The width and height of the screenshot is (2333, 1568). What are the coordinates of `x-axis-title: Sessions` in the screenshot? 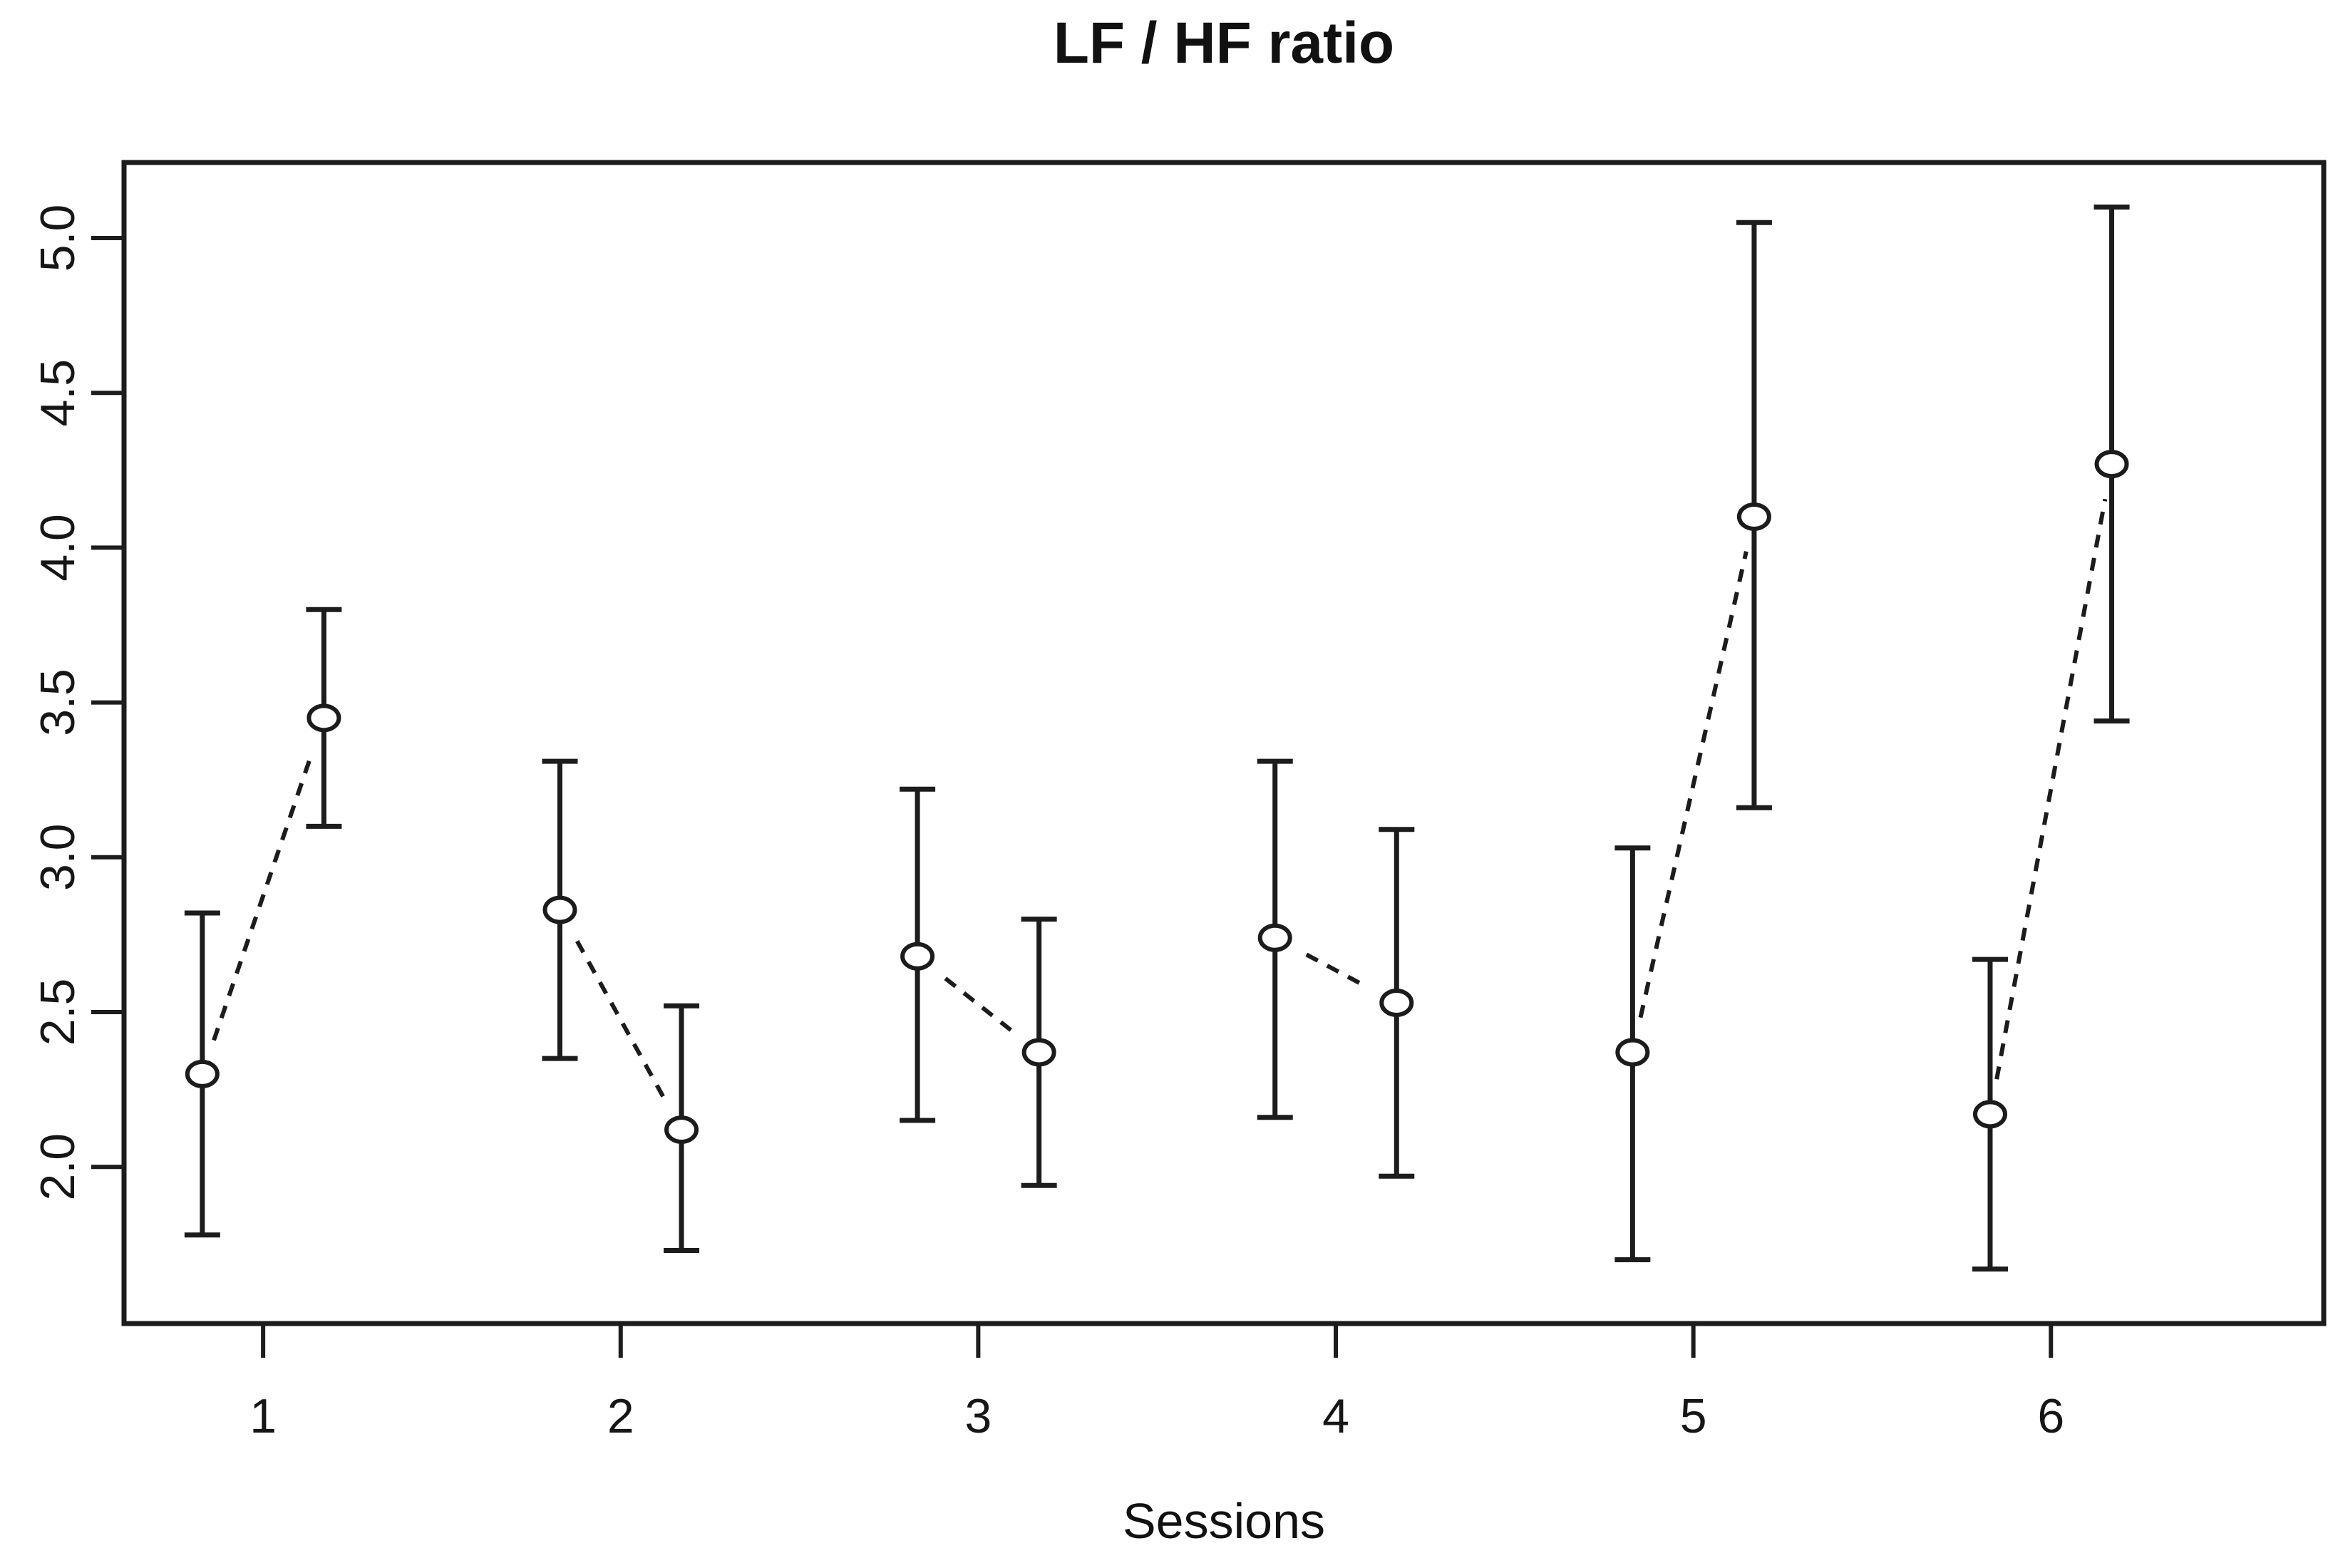 It's located at (1224, 1521).